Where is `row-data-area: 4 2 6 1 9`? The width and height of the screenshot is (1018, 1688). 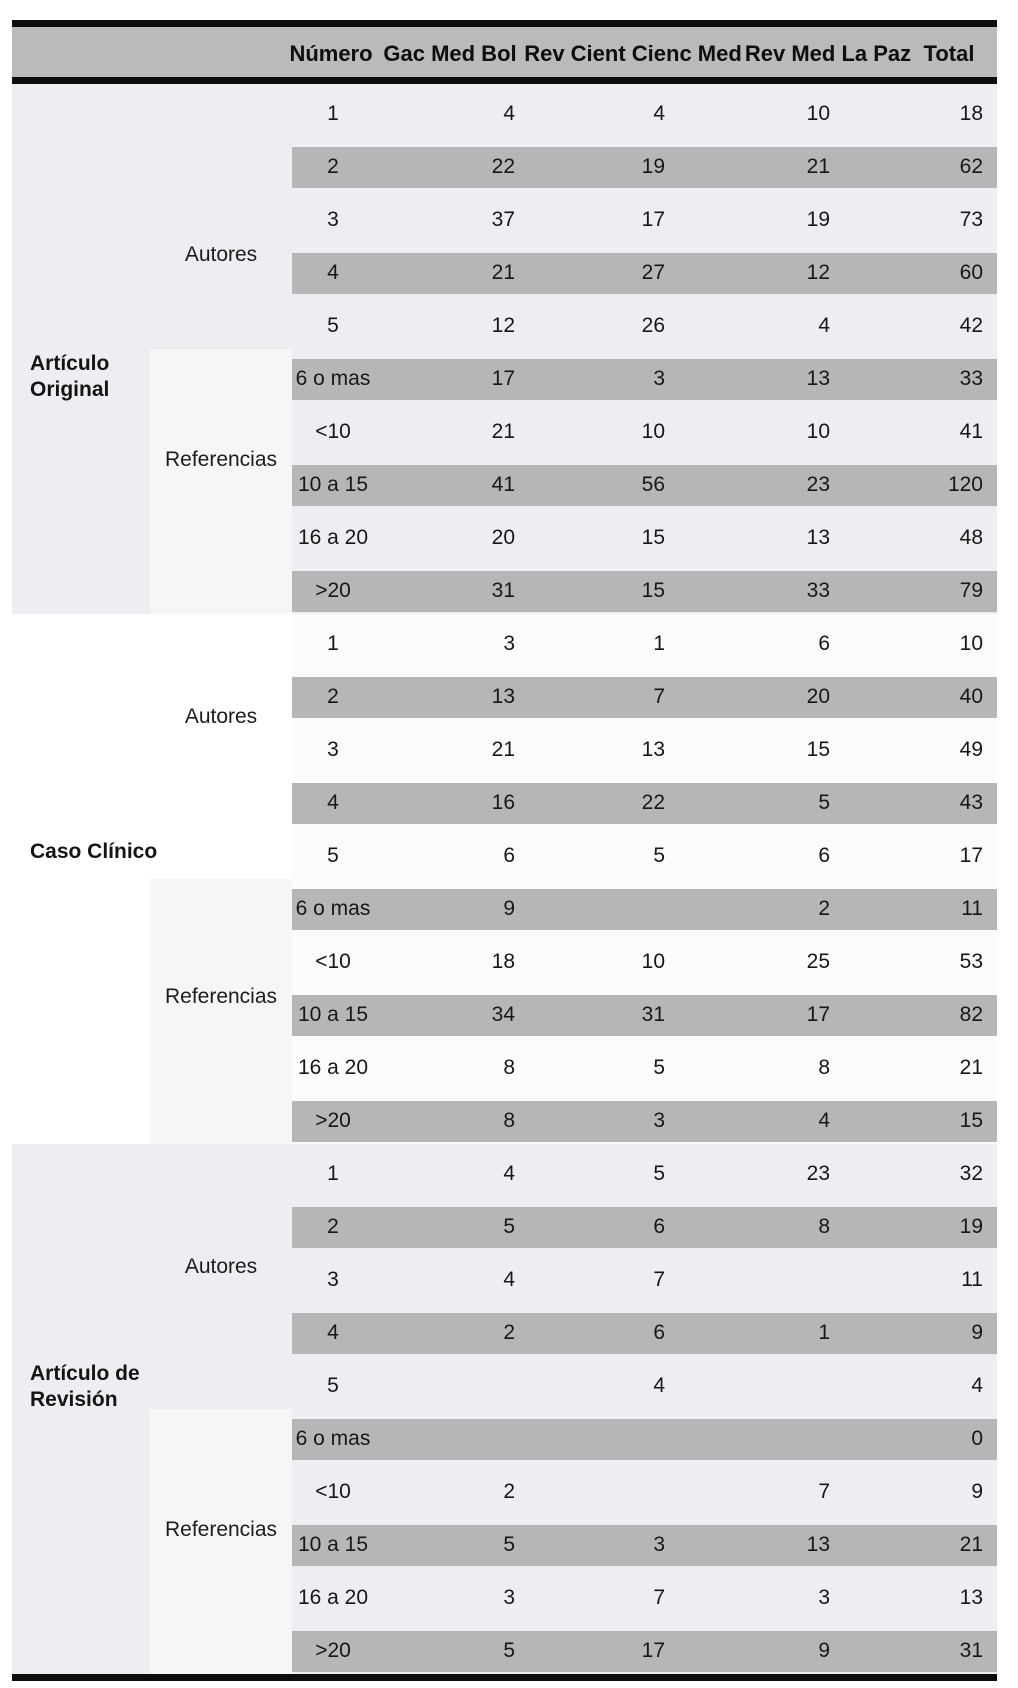 row-data-area: 4 2 6 1 9 is located at coordinates (644, 1329).